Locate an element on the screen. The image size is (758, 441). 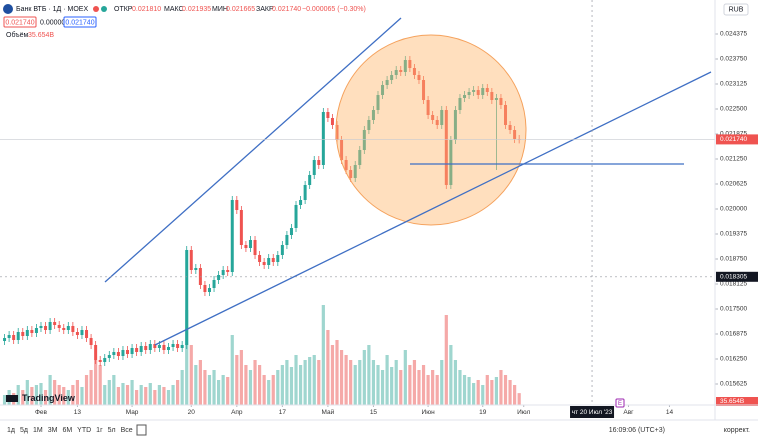
logo-mark is located at coordinates (12, 398).